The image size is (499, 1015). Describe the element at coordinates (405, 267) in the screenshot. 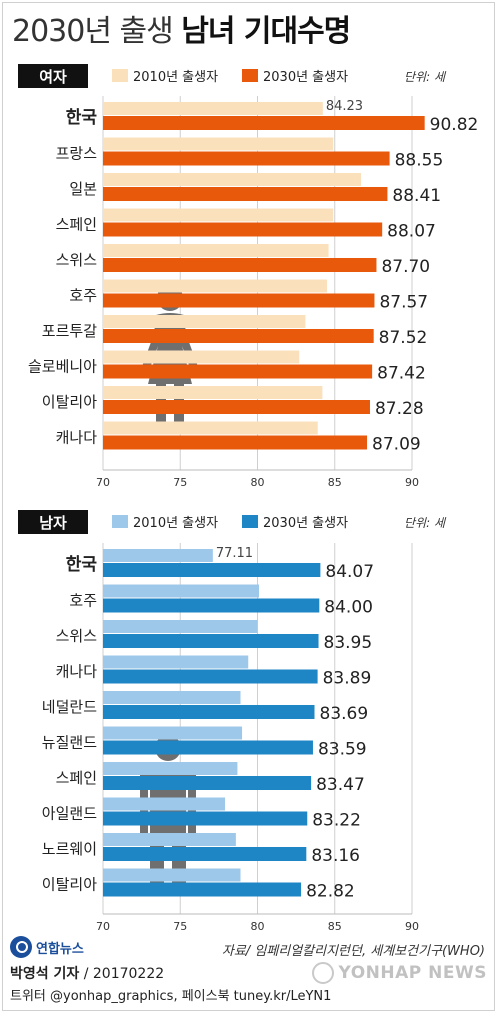

I see `value-label-2030: 87.70` at that location.